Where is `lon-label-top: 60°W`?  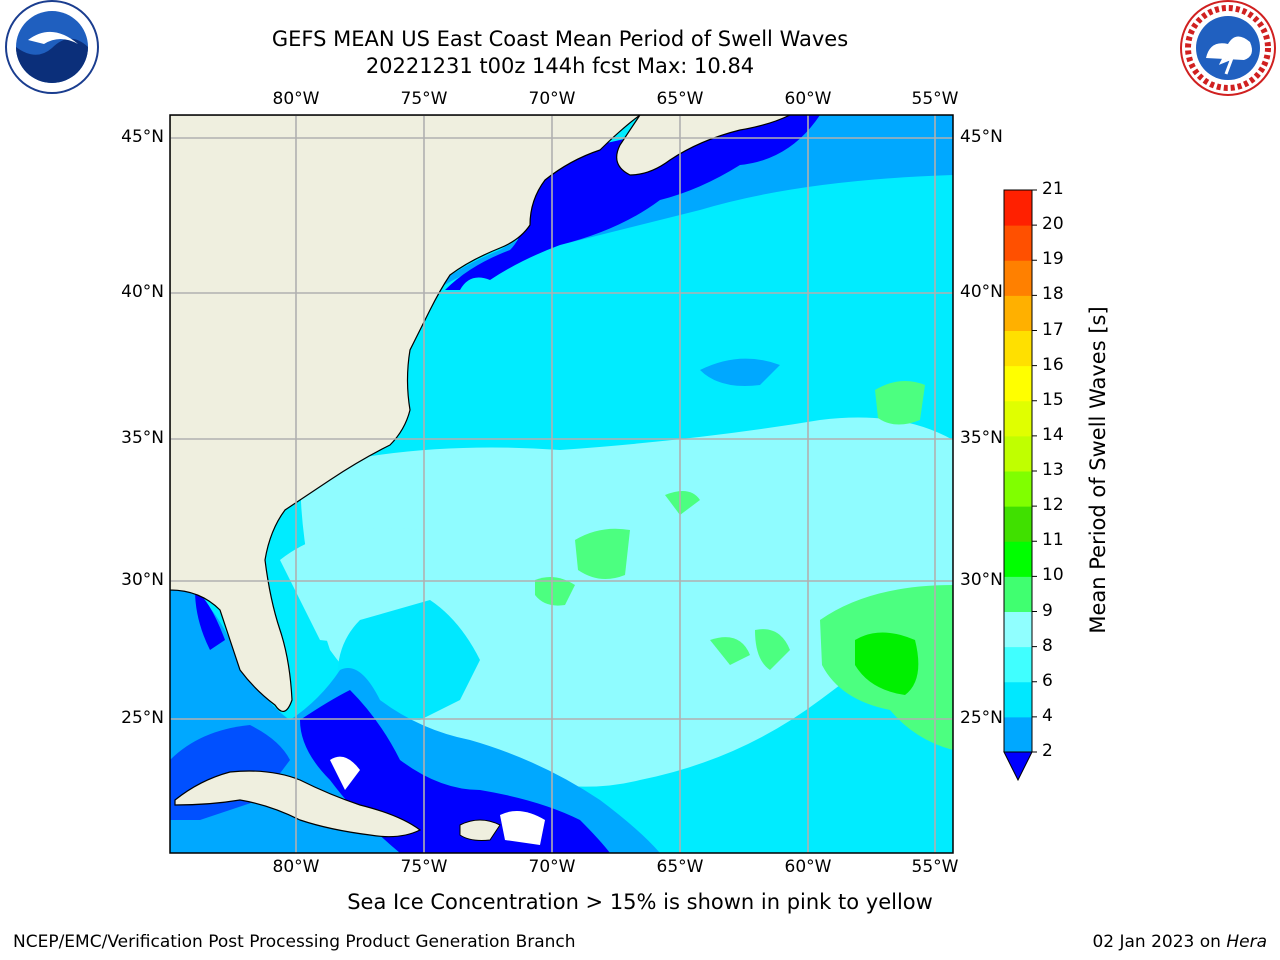 lon-label-top: 60°W is located at coordinates (808, 99).